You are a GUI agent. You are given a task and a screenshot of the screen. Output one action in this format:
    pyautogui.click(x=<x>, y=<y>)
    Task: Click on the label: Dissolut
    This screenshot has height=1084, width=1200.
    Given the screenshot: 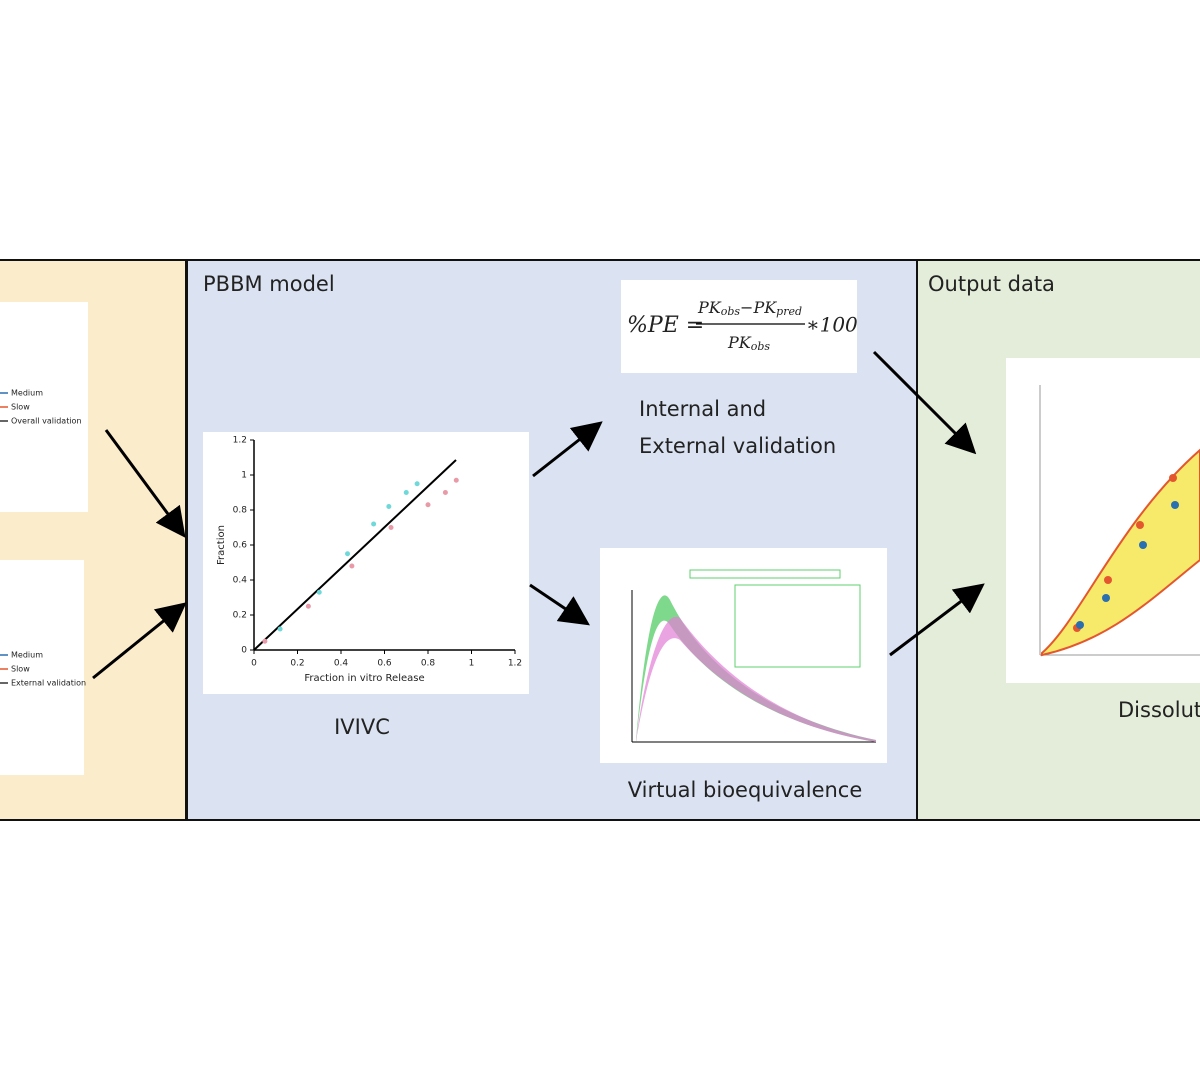 What is the action you would take?
    pyautogui.click(x=1159, y=710)
    